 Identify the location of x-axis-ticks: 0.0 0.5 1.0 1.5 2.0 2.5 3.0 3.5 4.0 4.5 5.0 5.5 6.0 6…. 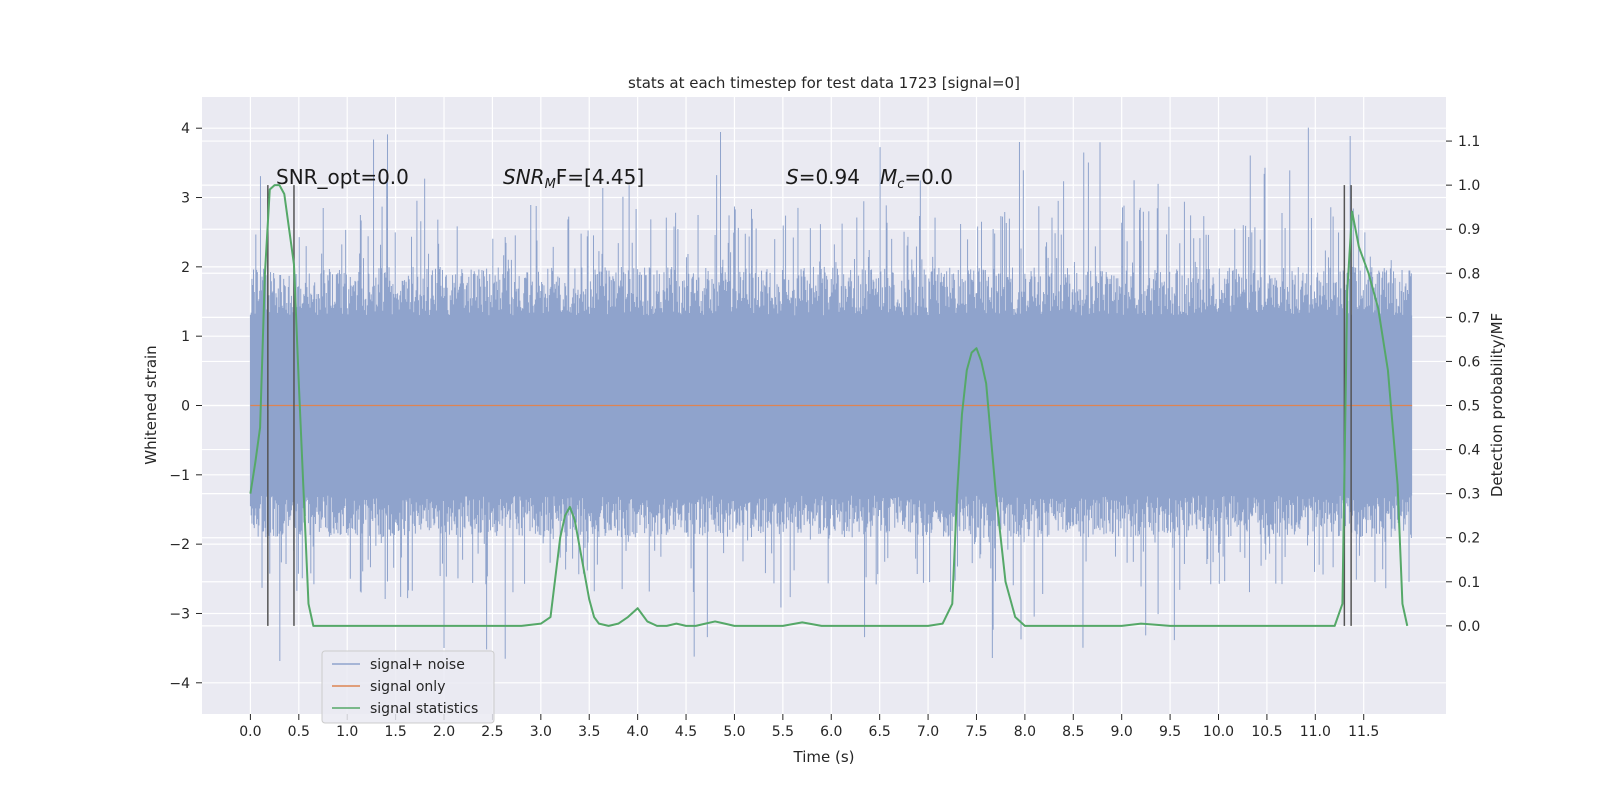
(809, 727).